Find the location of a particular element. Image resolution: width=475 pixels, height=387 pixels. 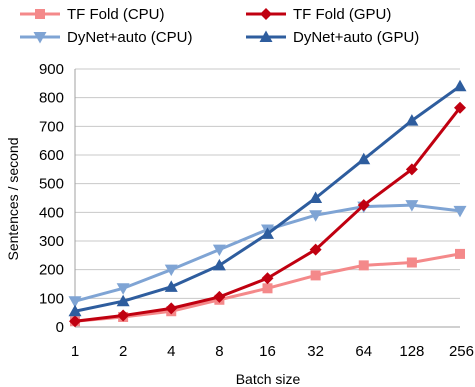

legend-item-3: DyNet+auto (GPU) is located at coordinates (332, 37).